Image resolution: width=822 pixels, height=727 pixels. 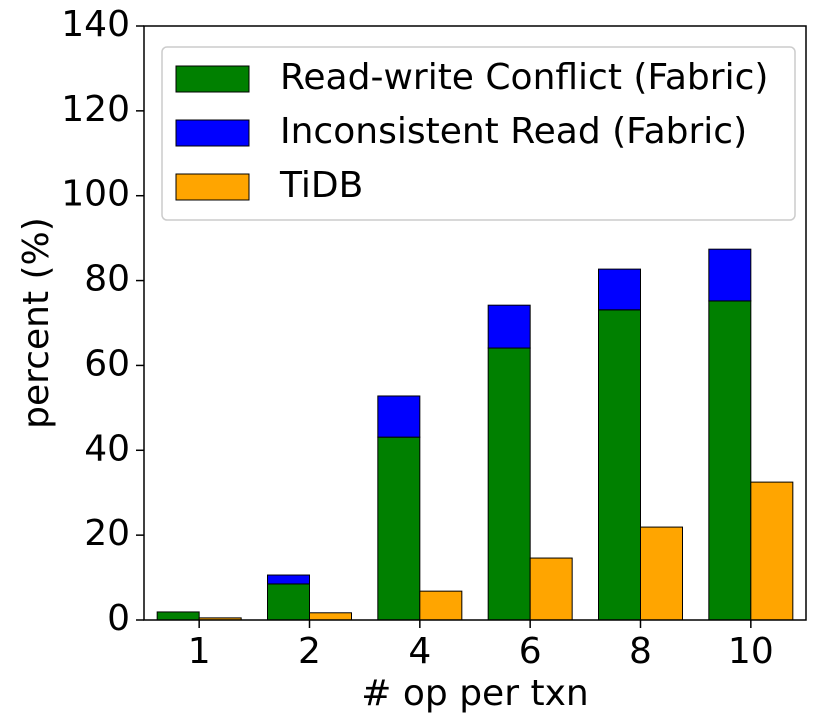 I want to click on y-tick-label: 40, so click(x=107, y=448).